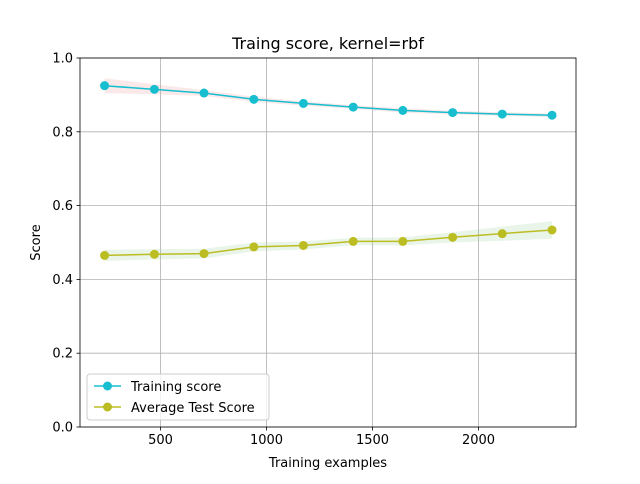 The image size is (640, 484). I want to click on y-axis-label: Score, so click(36, 242).